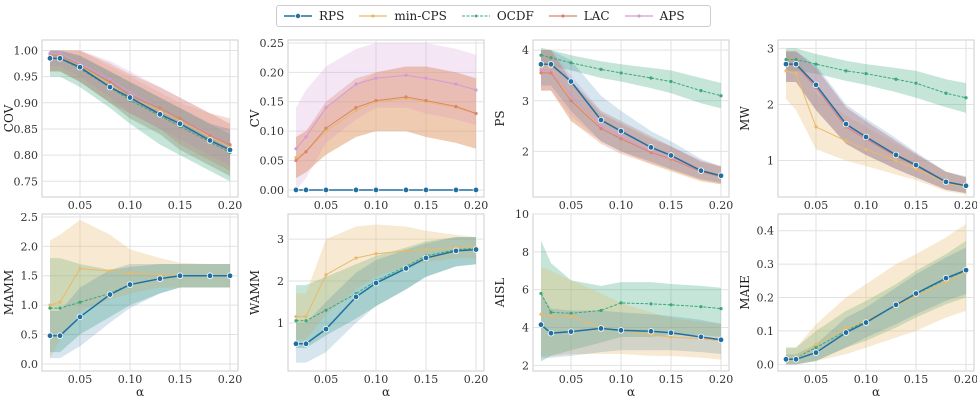  Describe the element at coordinates (332, 16) in the screenshot. I see `legend-label-rps: RPS` at that location.